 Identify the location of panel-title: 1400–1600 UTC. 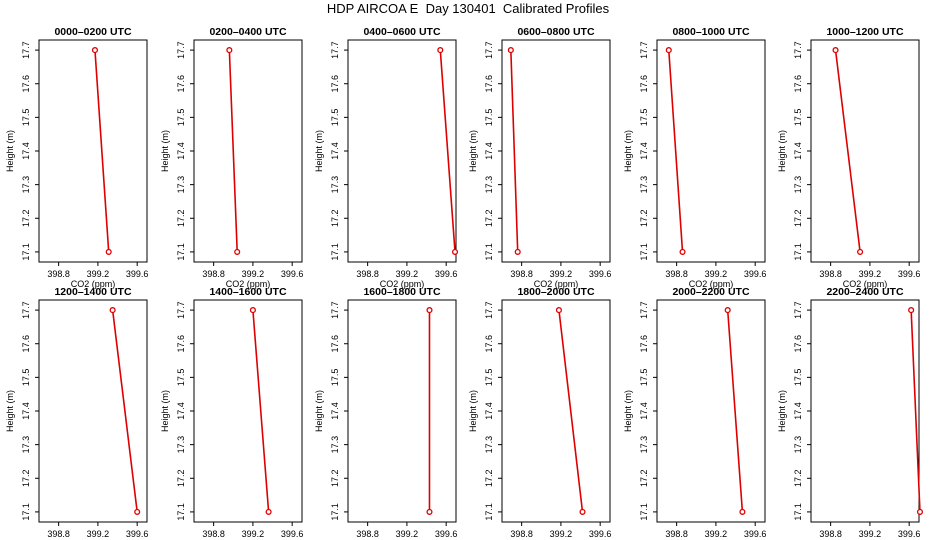
(247, 292).